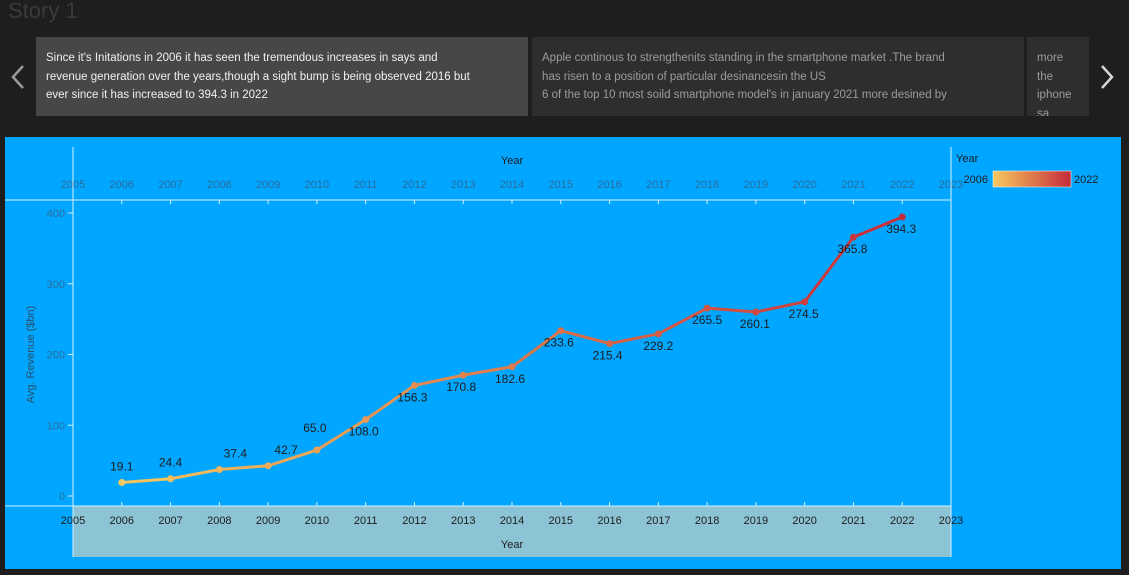 The image size is (1129, 575). Describe the element at coordinates (73, 521) in the screenshot. I see `x-tick-label-bottom: 2005` at that location.